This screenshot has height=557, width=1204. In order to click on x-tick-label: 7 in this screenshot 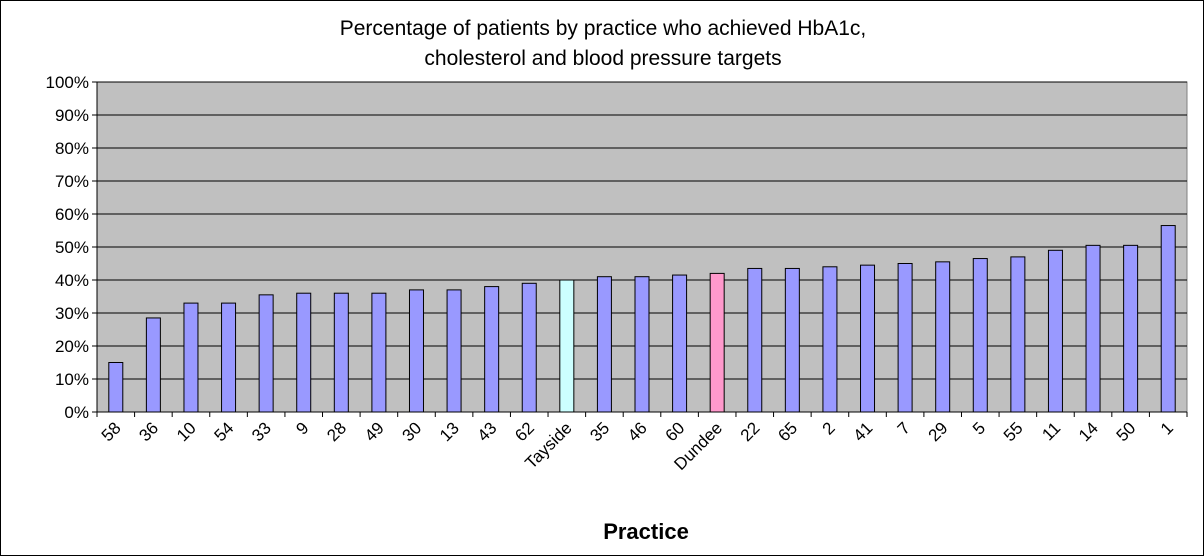, I will do `click(904, 428)`.